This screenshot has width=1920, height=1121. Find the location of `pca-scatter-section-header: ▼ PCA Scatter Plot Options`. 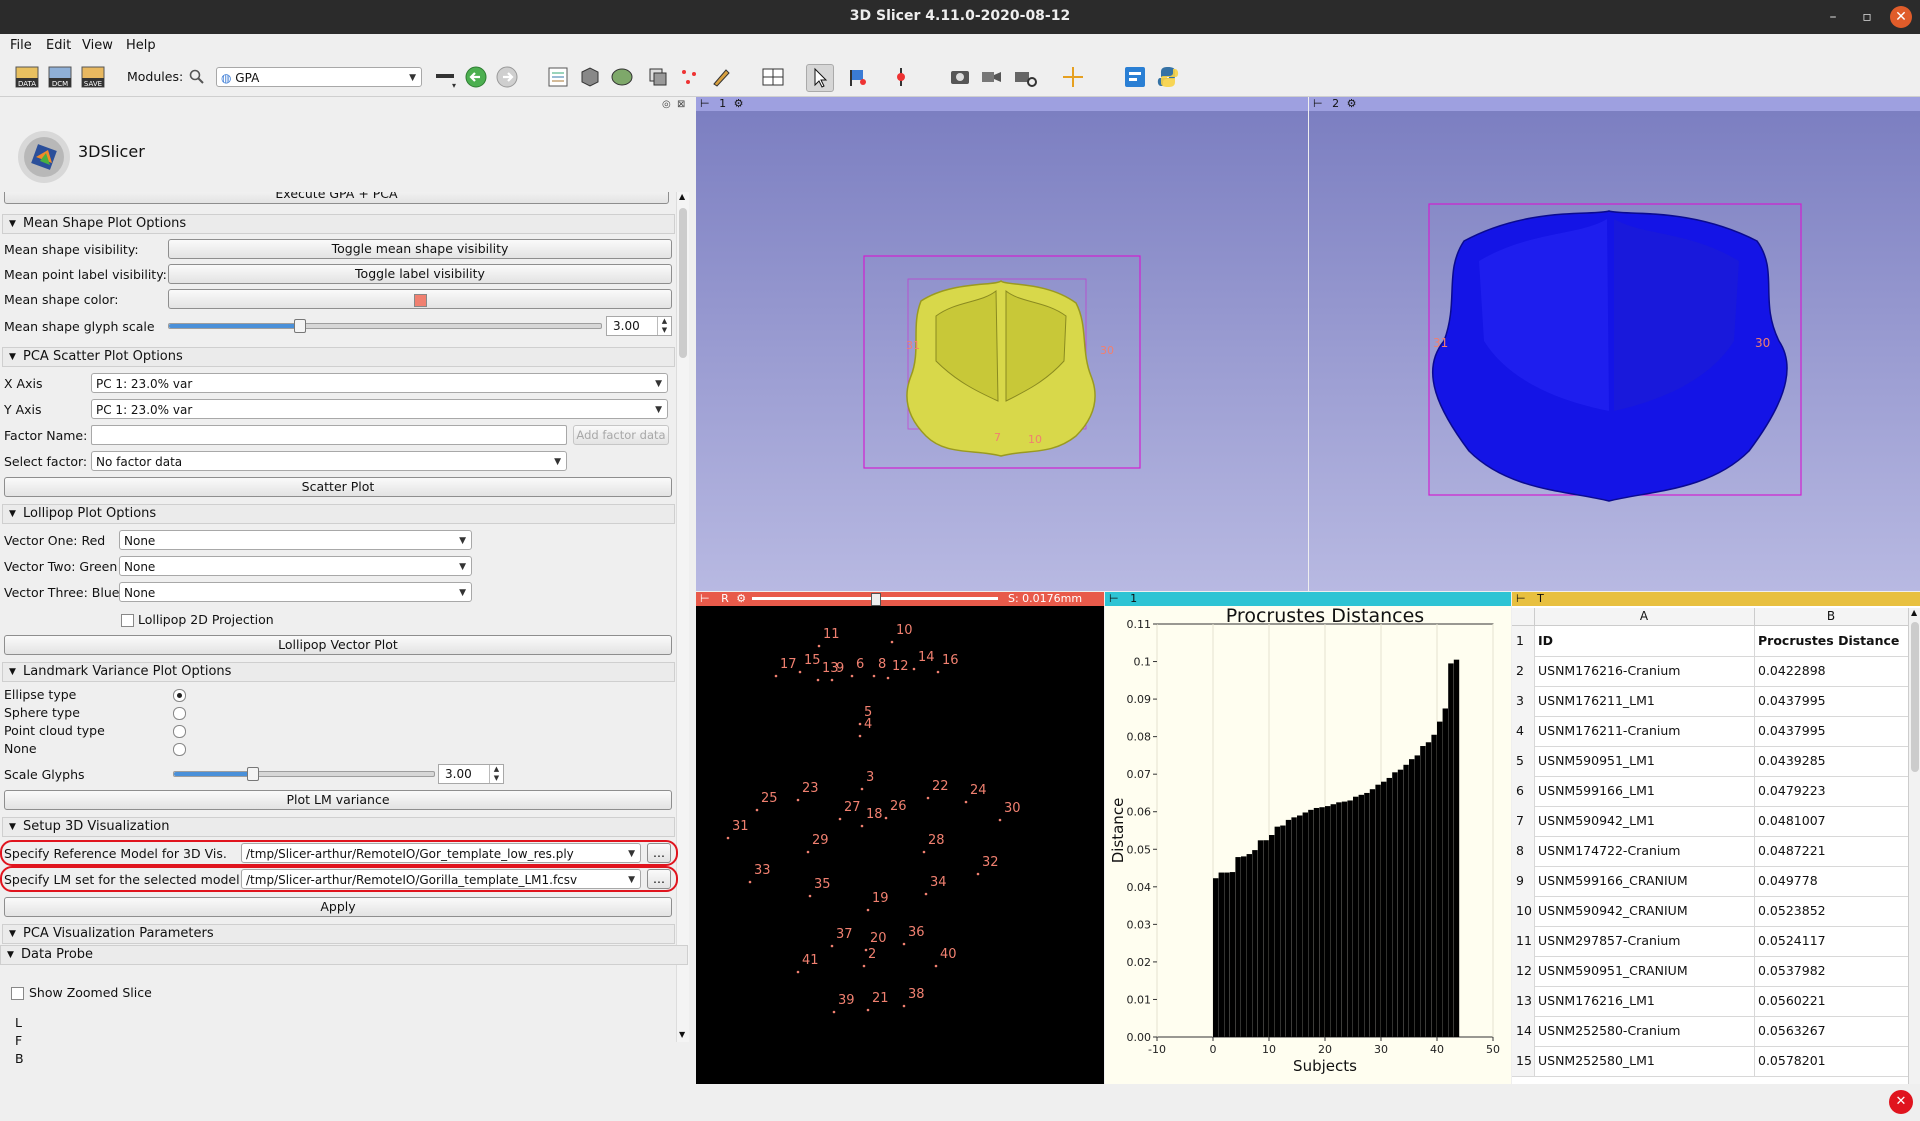

pca-scatter-section-header: ▼ PCA Scatter Plot Options is located at coordinates (338, 357).